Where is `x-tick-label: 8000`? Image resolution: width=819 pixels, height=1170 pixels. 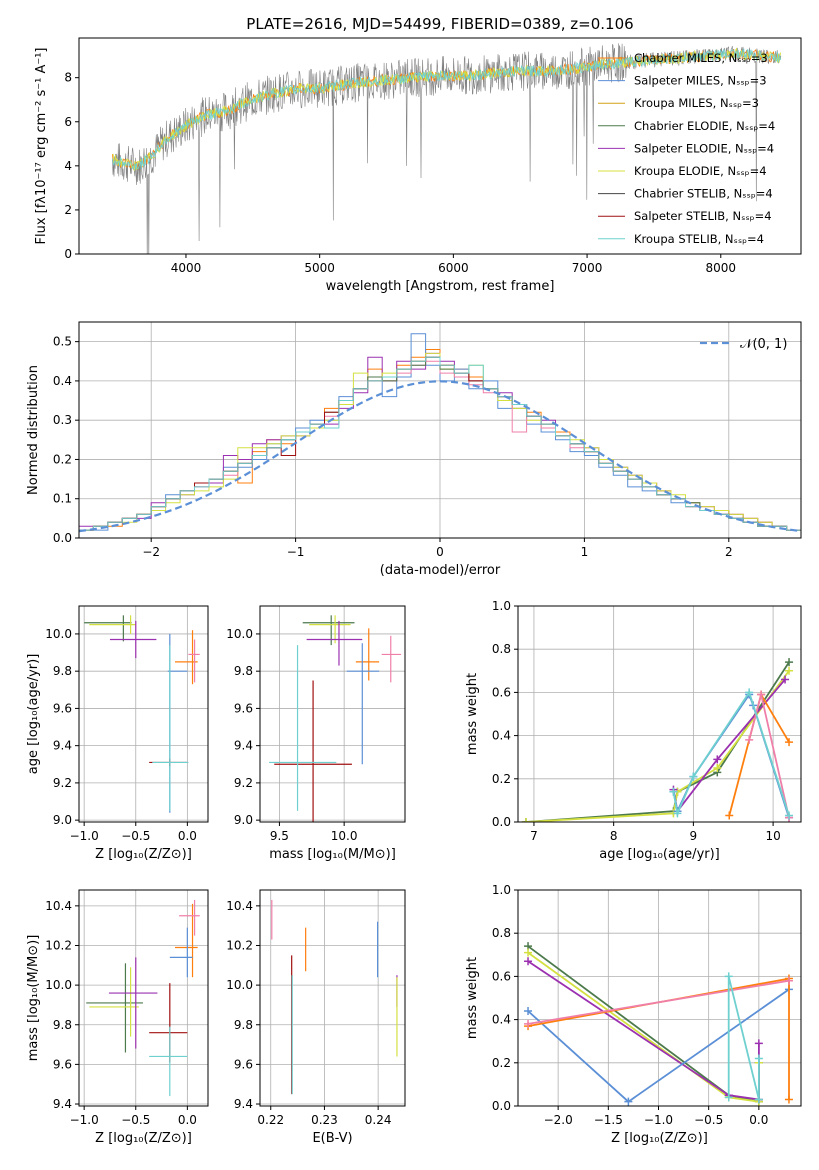
x-tick-label: 8000 is located at coordinates (721, 268).